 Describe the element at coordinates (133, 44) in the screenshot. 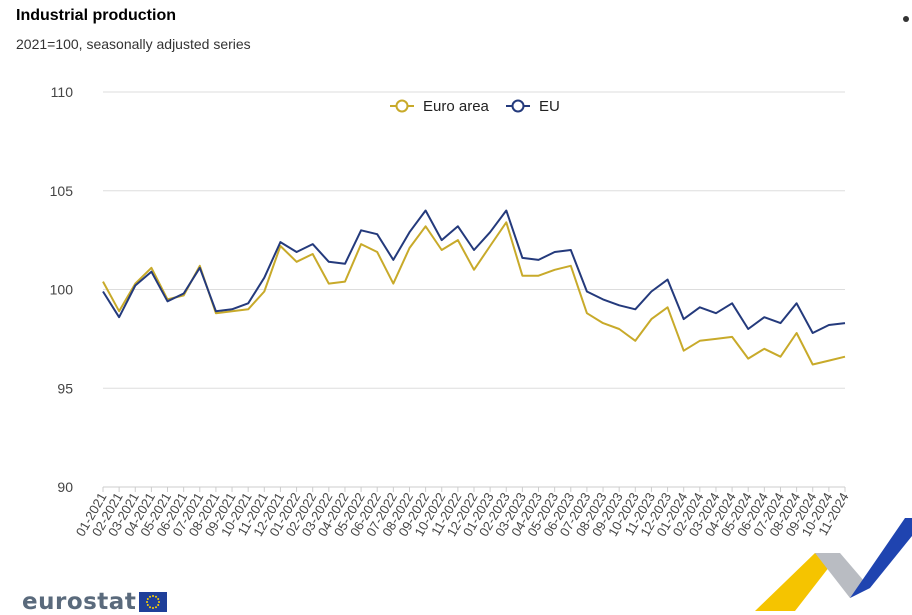

I see `chart-subtitle: 2021=100, seasonally adjusted series` at that location.